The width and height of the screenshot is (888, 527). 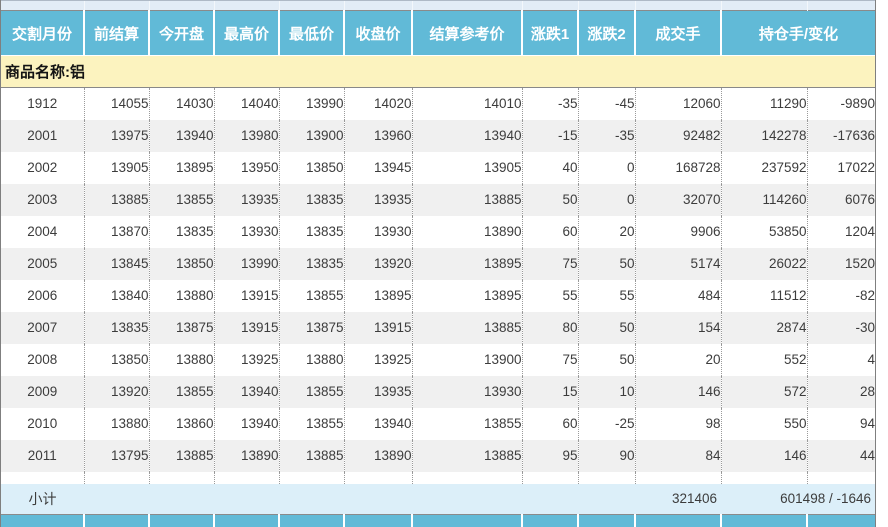 I want to click on cell-open-interest: 53850, so click(x=763, y=231).